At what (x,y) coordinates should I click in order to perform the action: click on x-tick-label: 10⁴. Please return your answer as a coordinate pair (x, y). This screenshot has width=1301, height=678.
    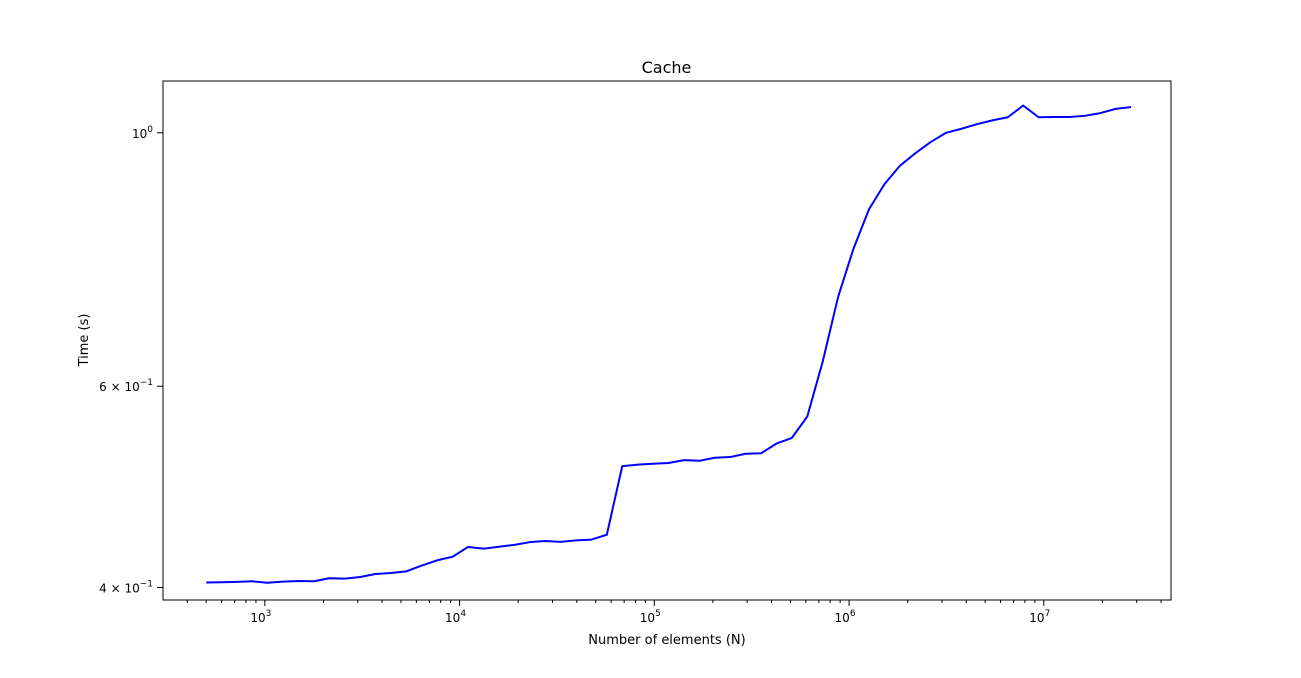
    Looking at the image, I should click on (455, 617).